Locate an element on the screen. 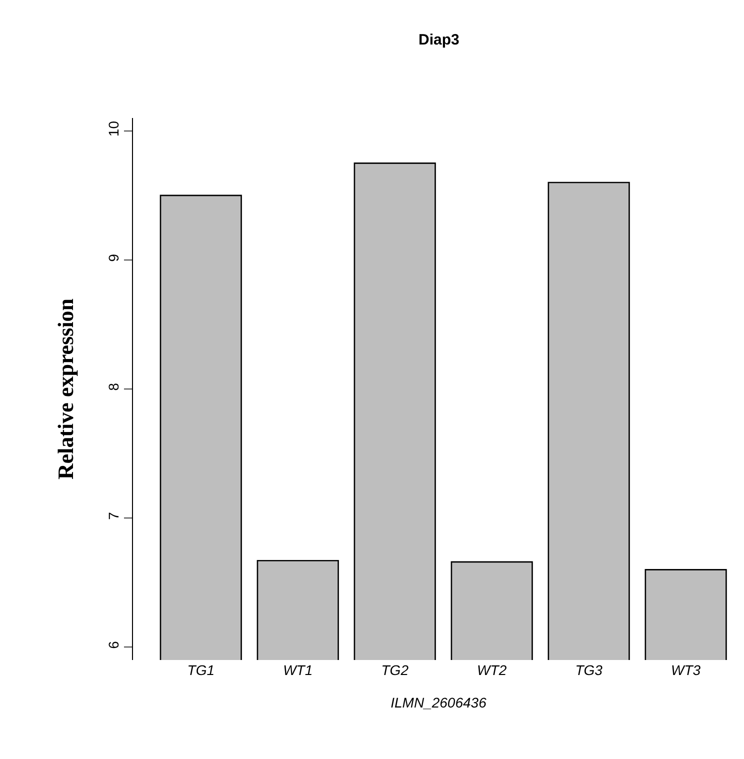 The width and height of the screenshot is (744, 759). y-tick-label: 9 is located at coordinates (113, 258).